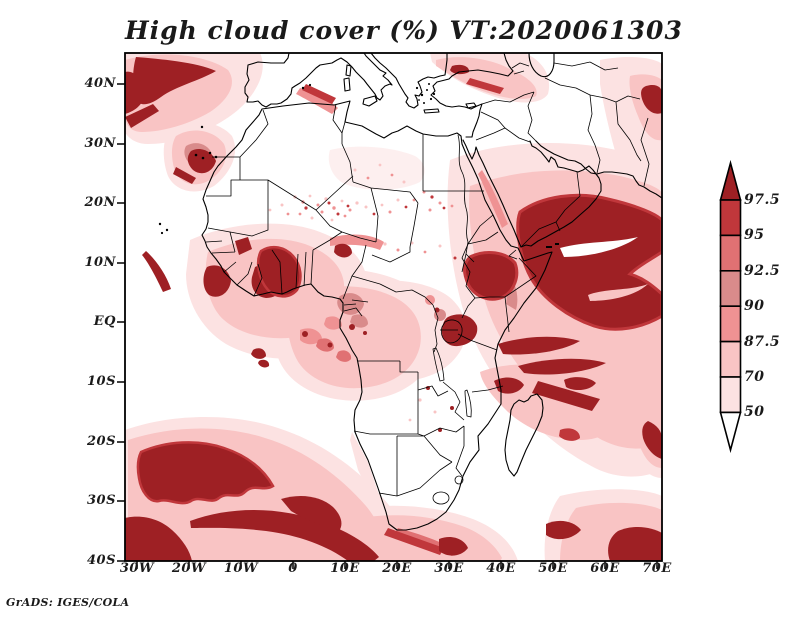 This screenshot has width=800, height=618. I want to click on colorbar-label: 87.5, so click(762, 342).